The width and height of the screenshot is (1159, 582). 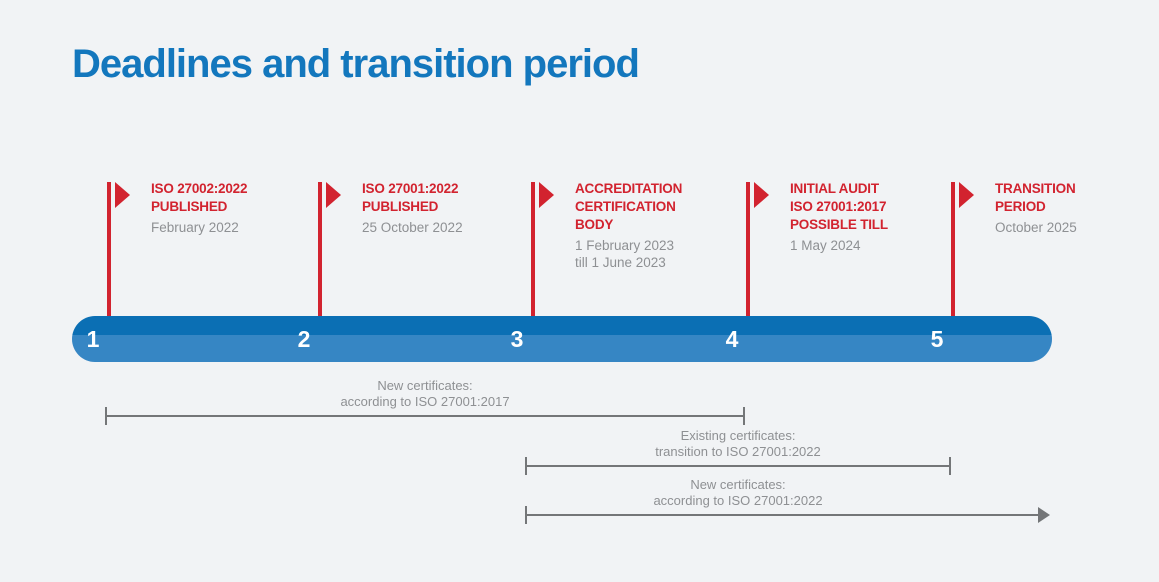 I want to click on milestone-5: TRANSITION PERIOD October 2025, so click(x=1052, y=265).